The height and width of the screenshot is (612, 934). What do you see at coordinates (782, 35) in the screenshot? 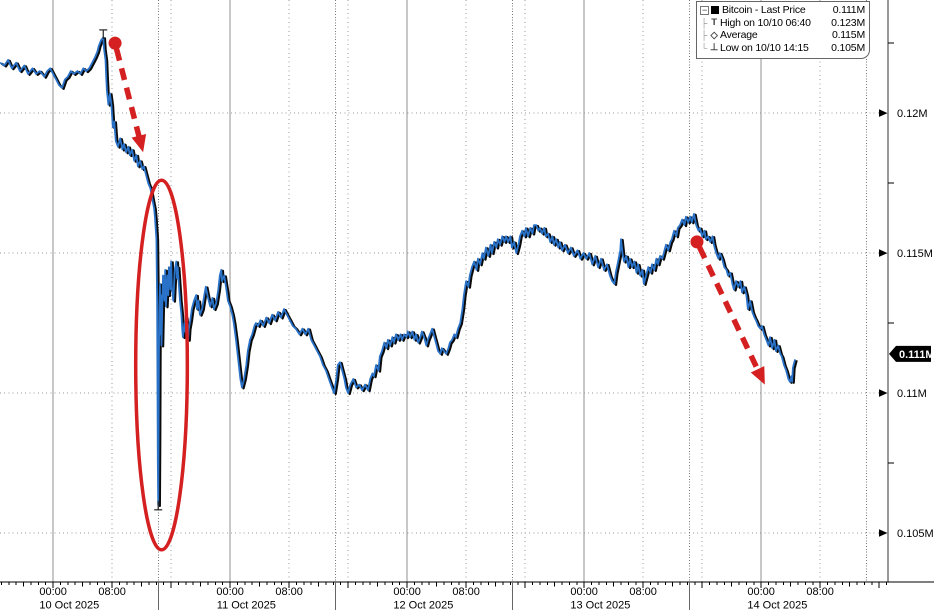
I see `legend-item-average: ├ ◇ Average 0.115M` at bounding box center [782, 35].